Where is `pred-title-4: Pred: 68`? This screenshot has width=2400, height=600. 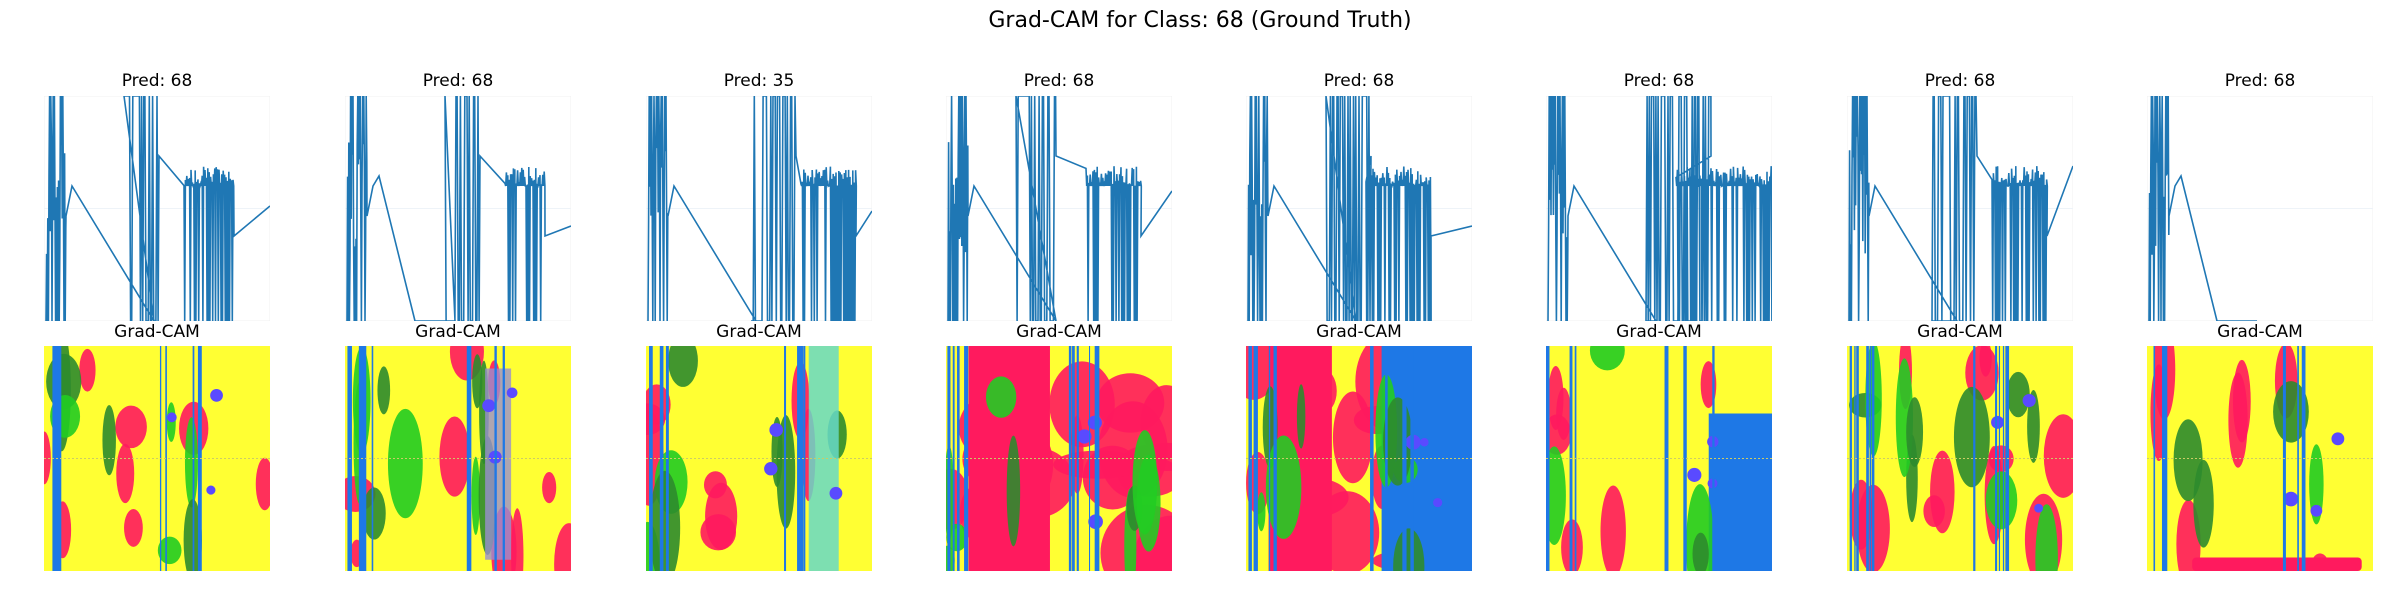
pred-title-4: Pred: 68 is located at coordinates (1059, 81).